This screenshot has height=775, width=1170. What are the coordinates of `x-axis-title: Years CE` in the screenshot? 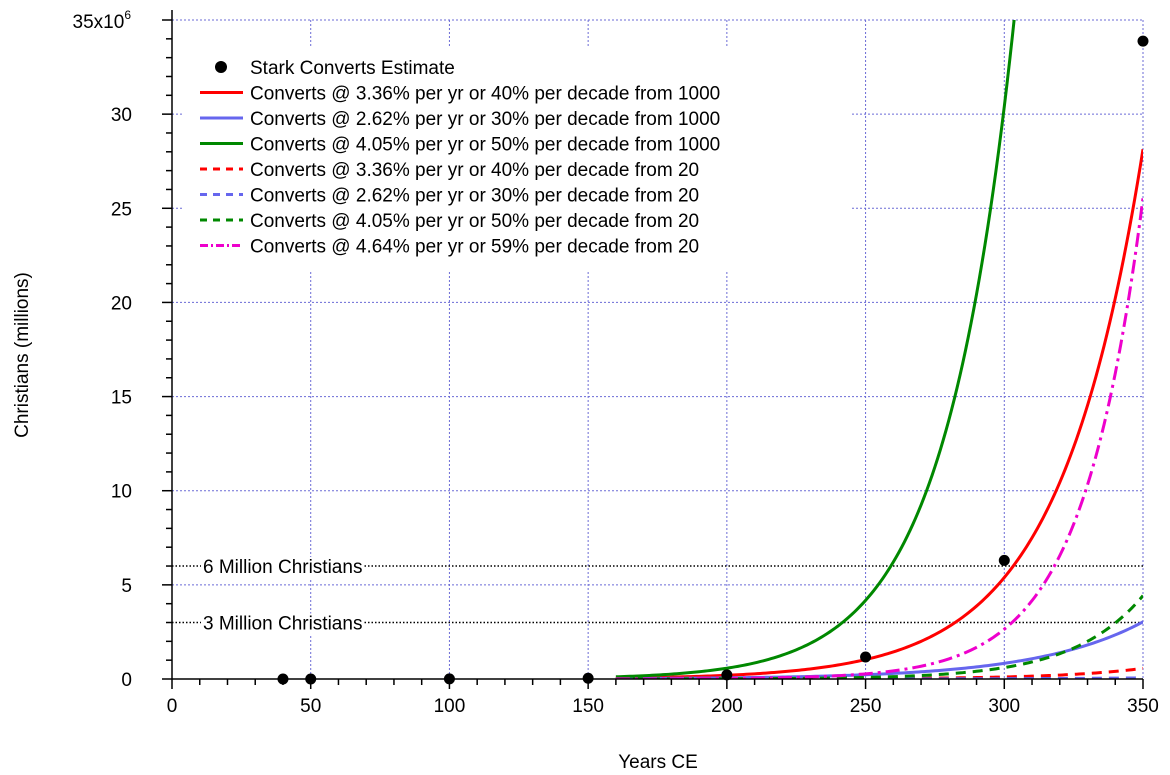 It's located at (658, 762).